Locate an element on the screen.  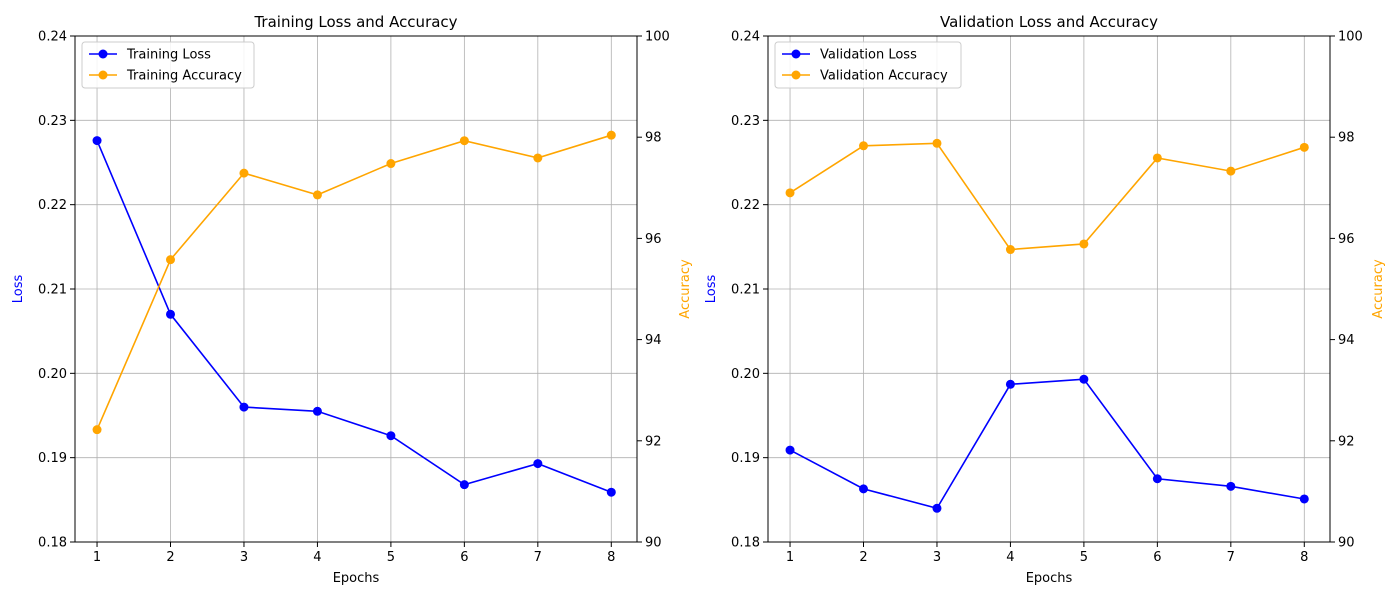
legend-marker-training-loss is located at coordinates (103, 54).